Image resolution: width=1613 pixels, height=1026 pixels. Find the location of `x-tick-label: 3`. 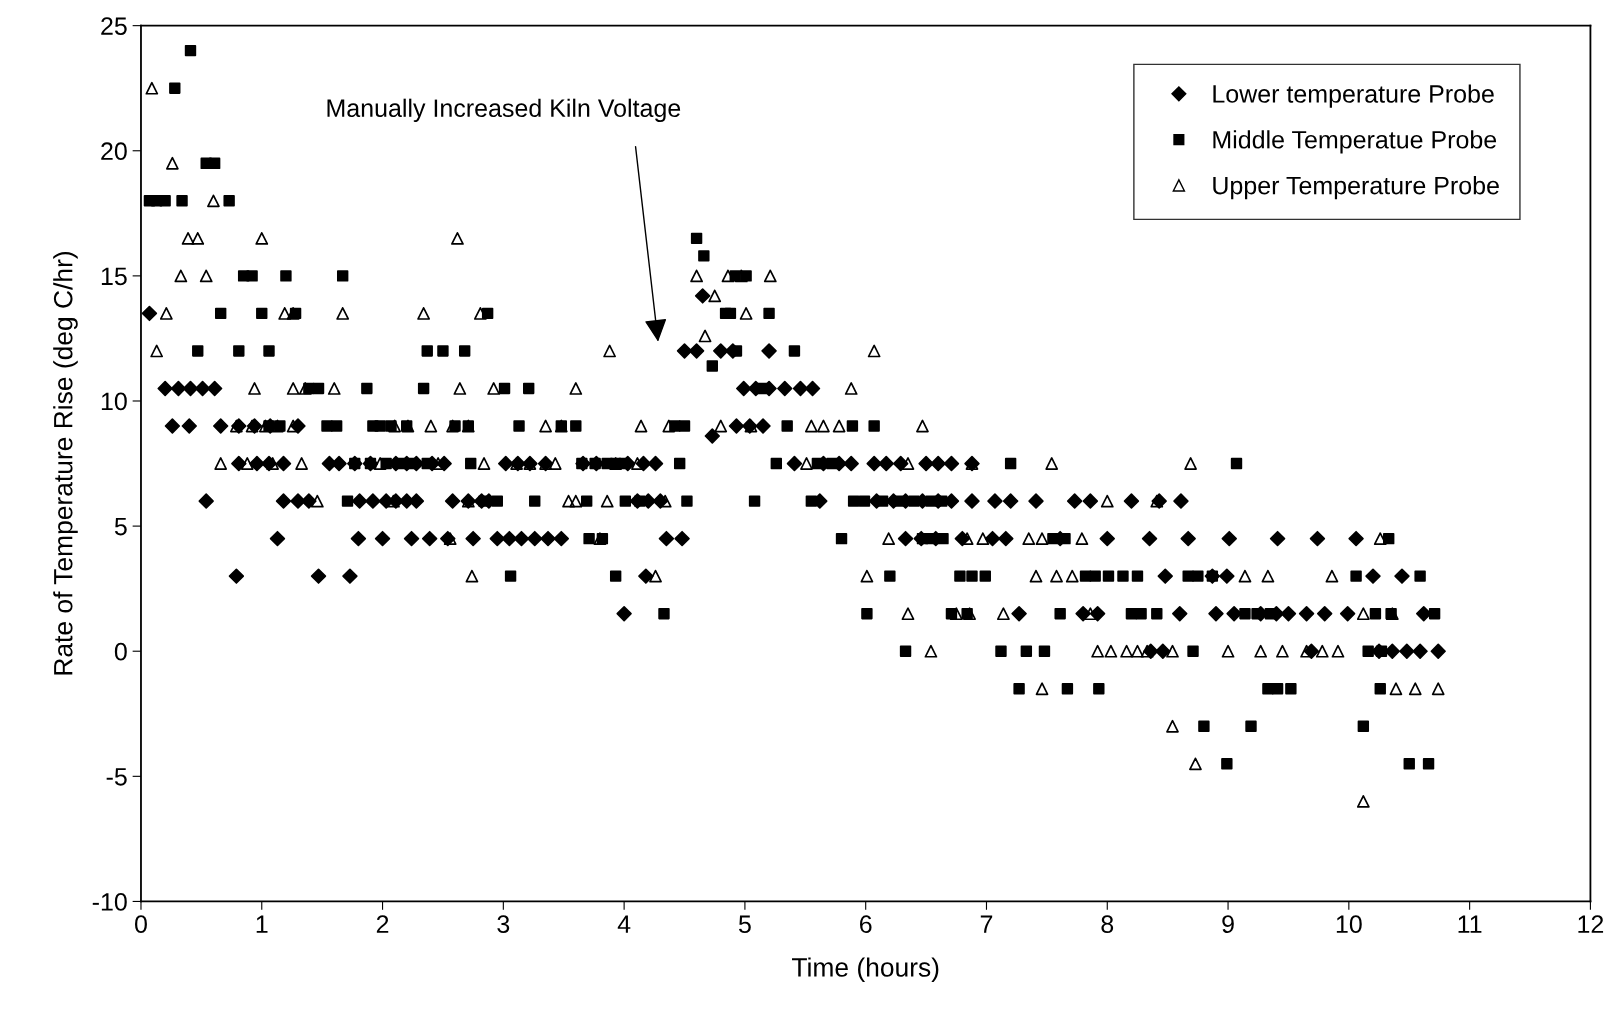

x-tick-label: 3 is located at coordinates (503, 924).